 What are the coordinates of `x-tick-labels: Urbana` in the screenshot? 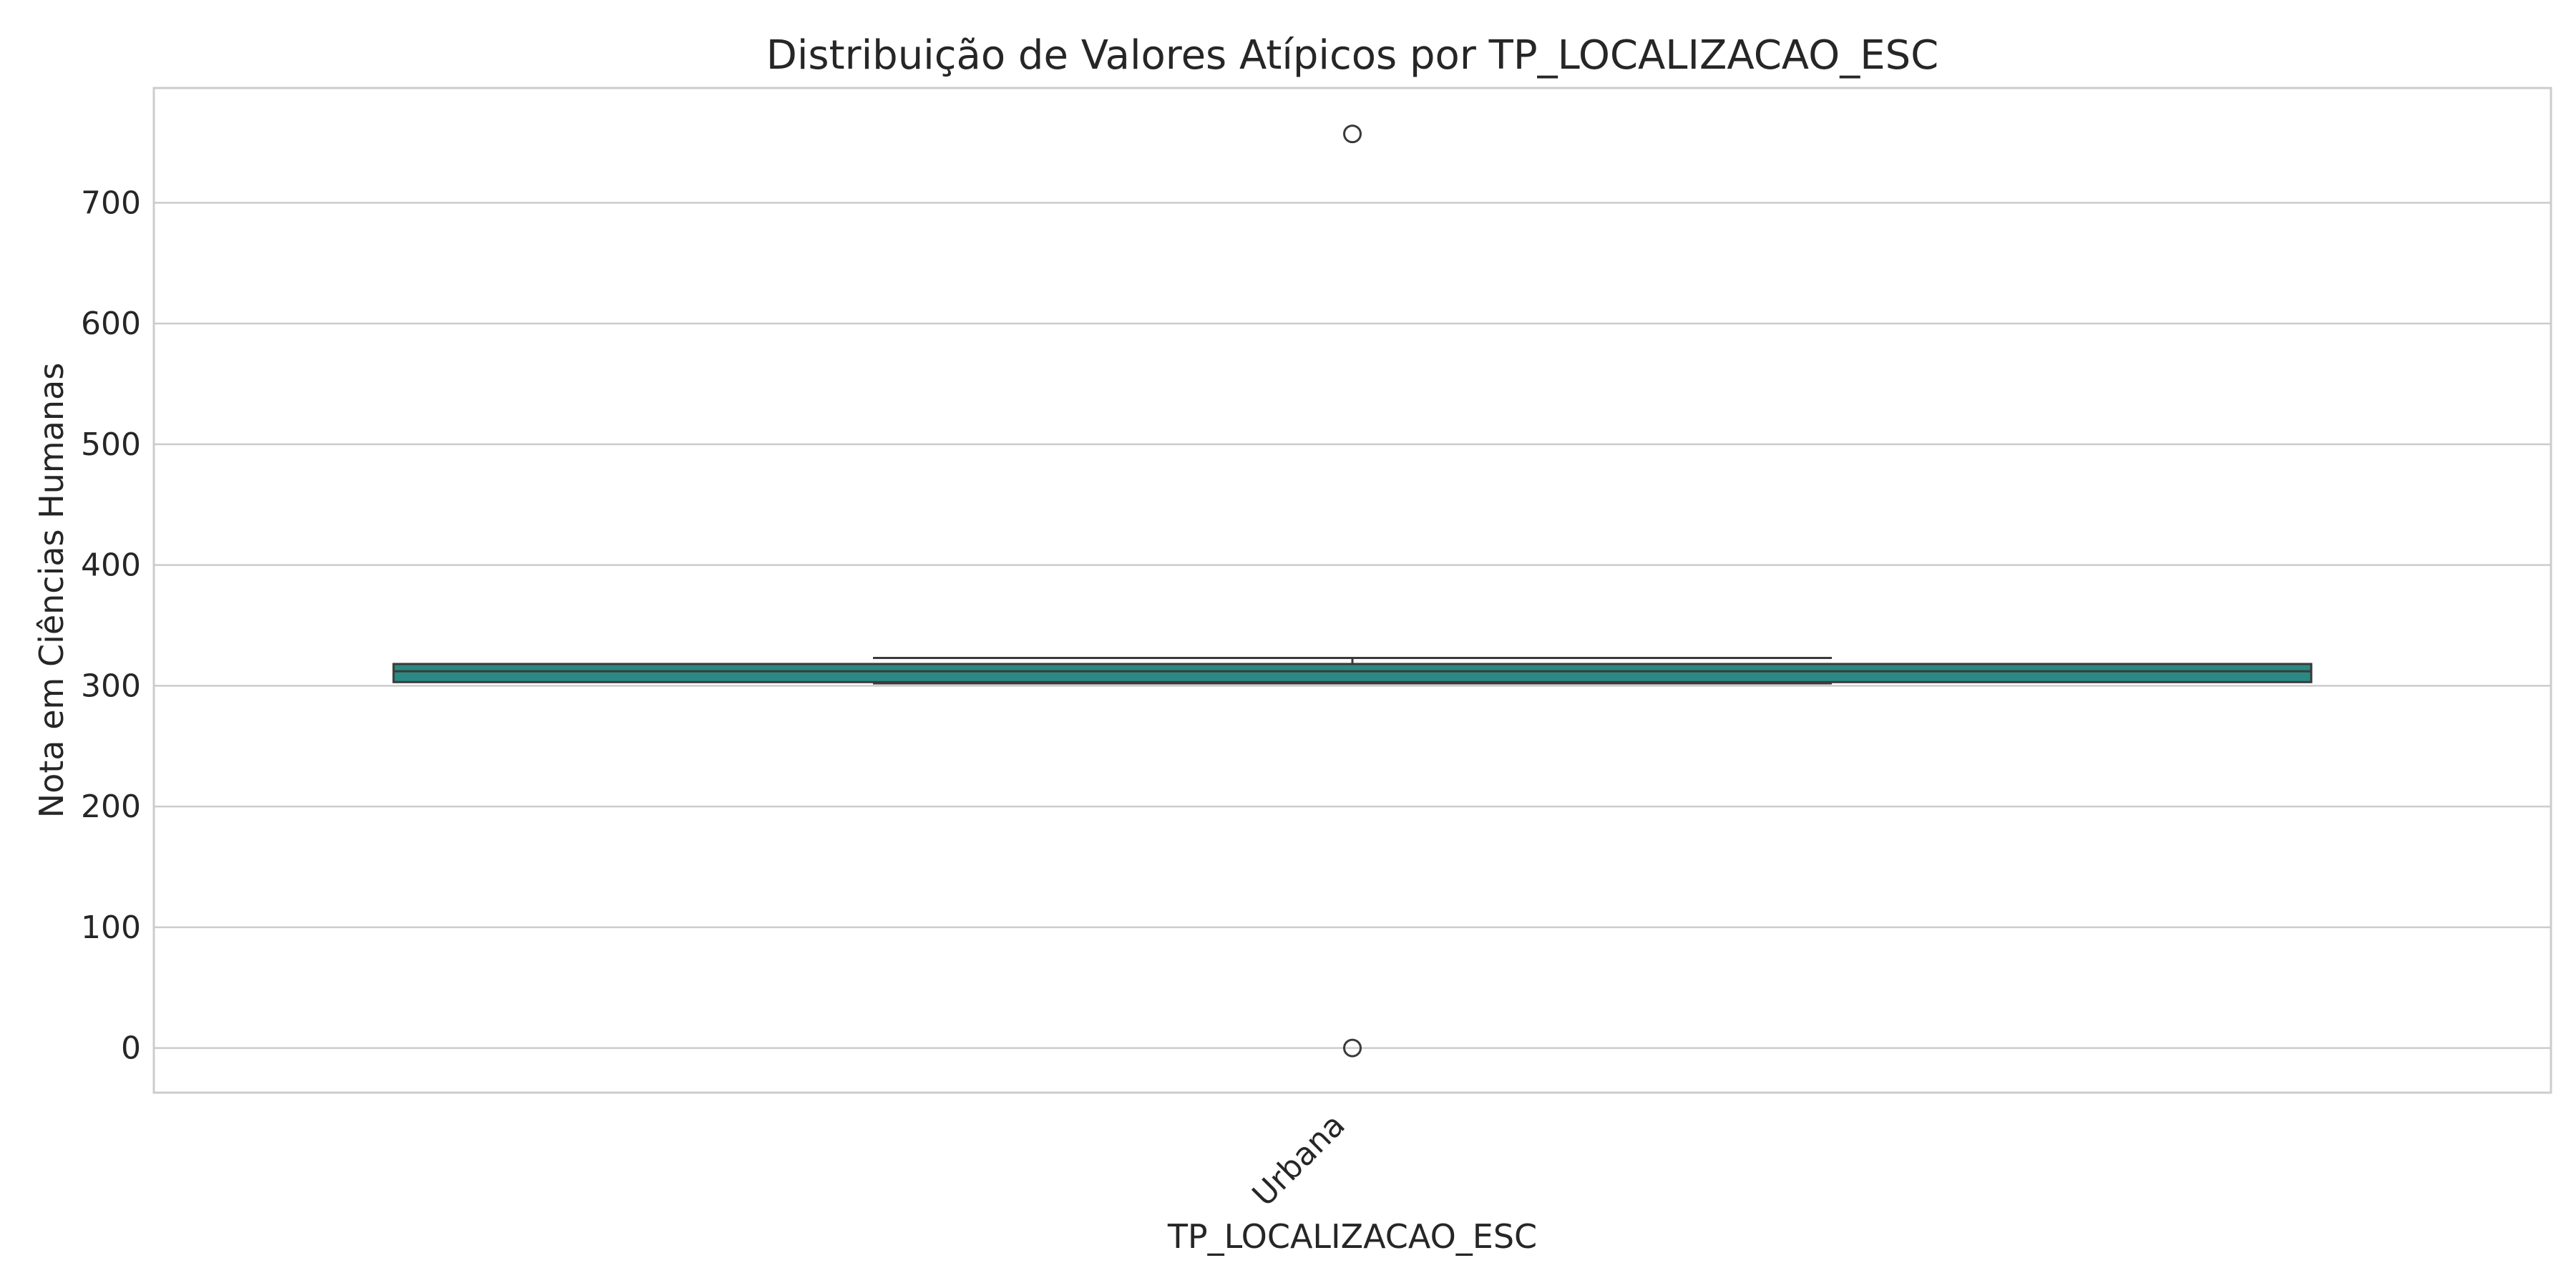 It's located at (1299, 1160).